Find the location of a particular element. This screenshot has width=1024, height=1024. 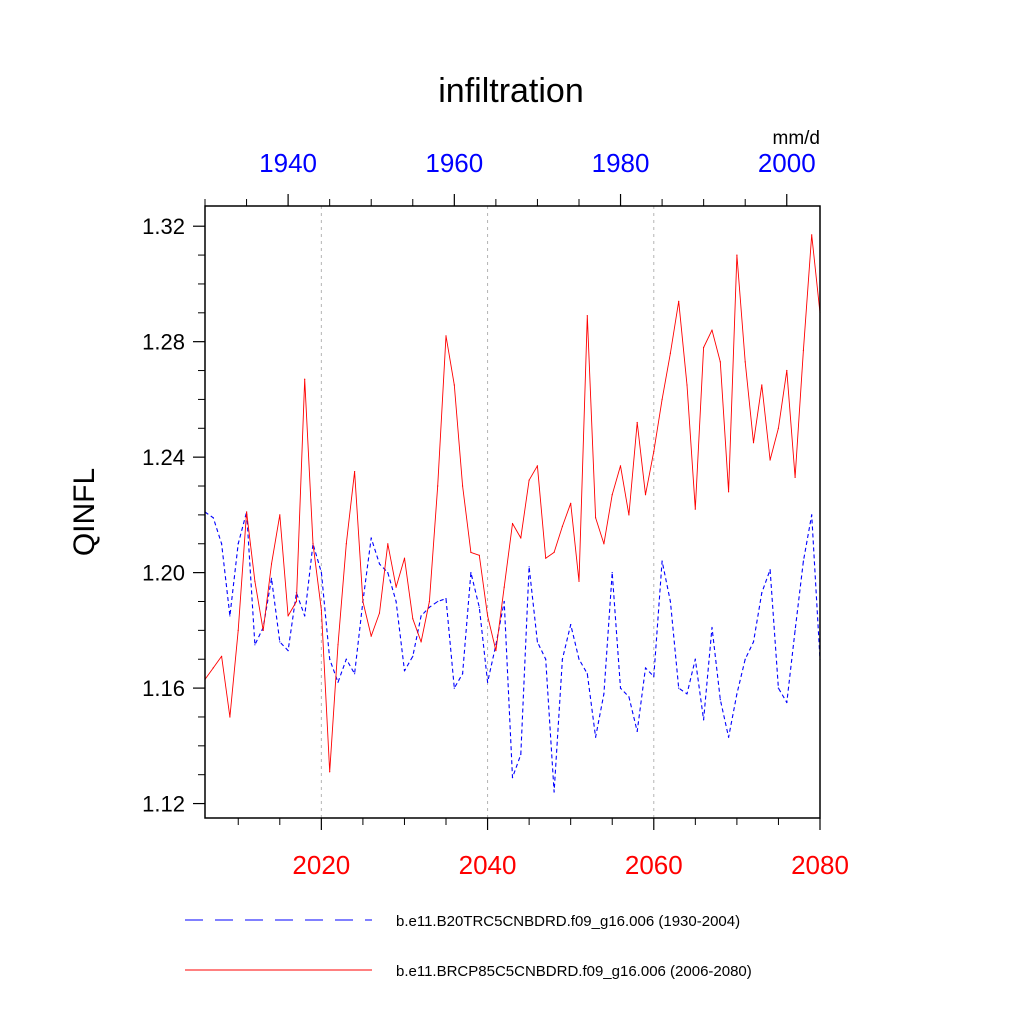

x-top-tick-label: 1940 is located at coordinates (288, 163).